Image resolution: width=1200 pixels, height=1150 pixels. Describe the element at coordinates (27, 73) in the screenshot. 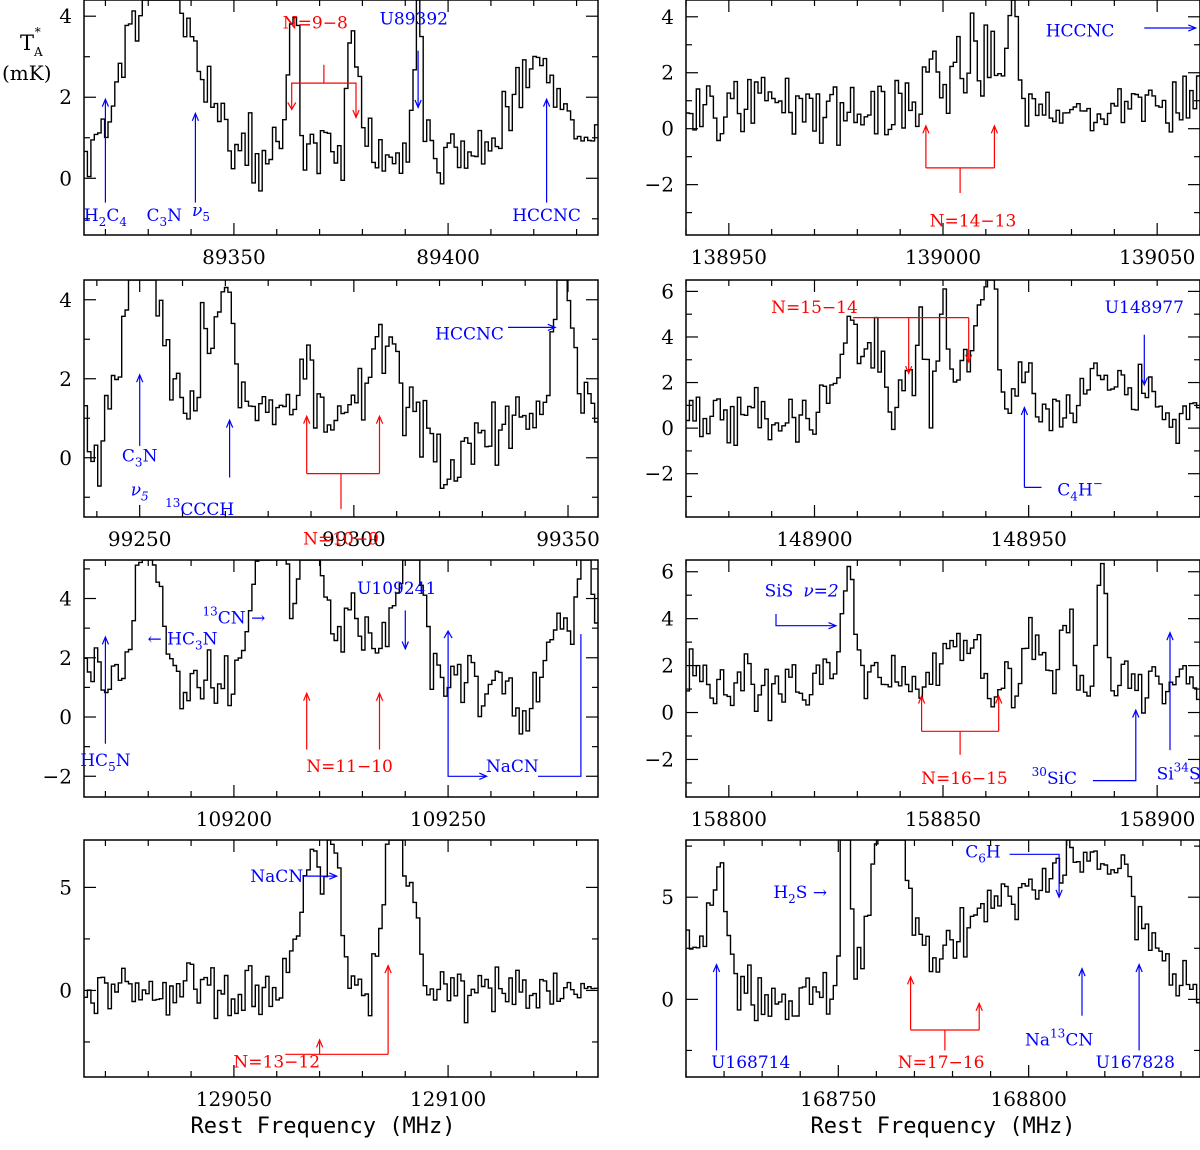

I see `y-axis-title-unit: (mK)` at that location.